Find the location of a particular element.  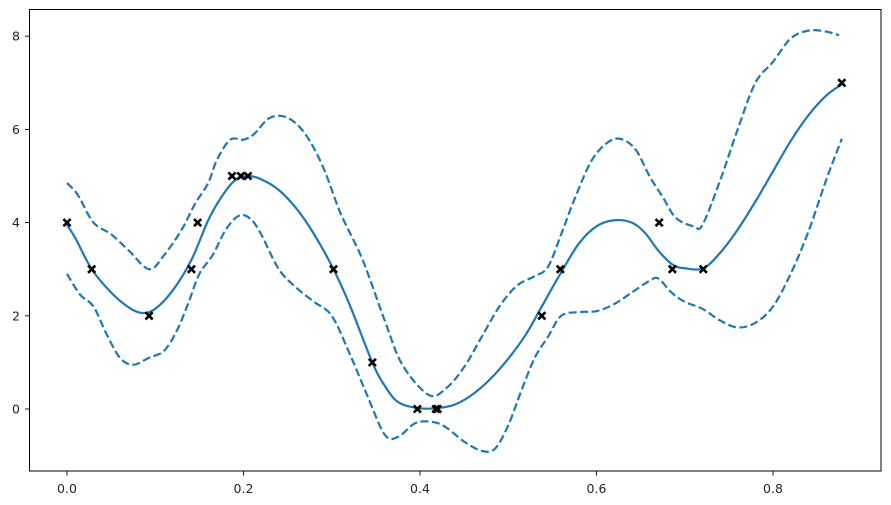

x-tick-label: 0.6 is located at coordinates (597, 488).